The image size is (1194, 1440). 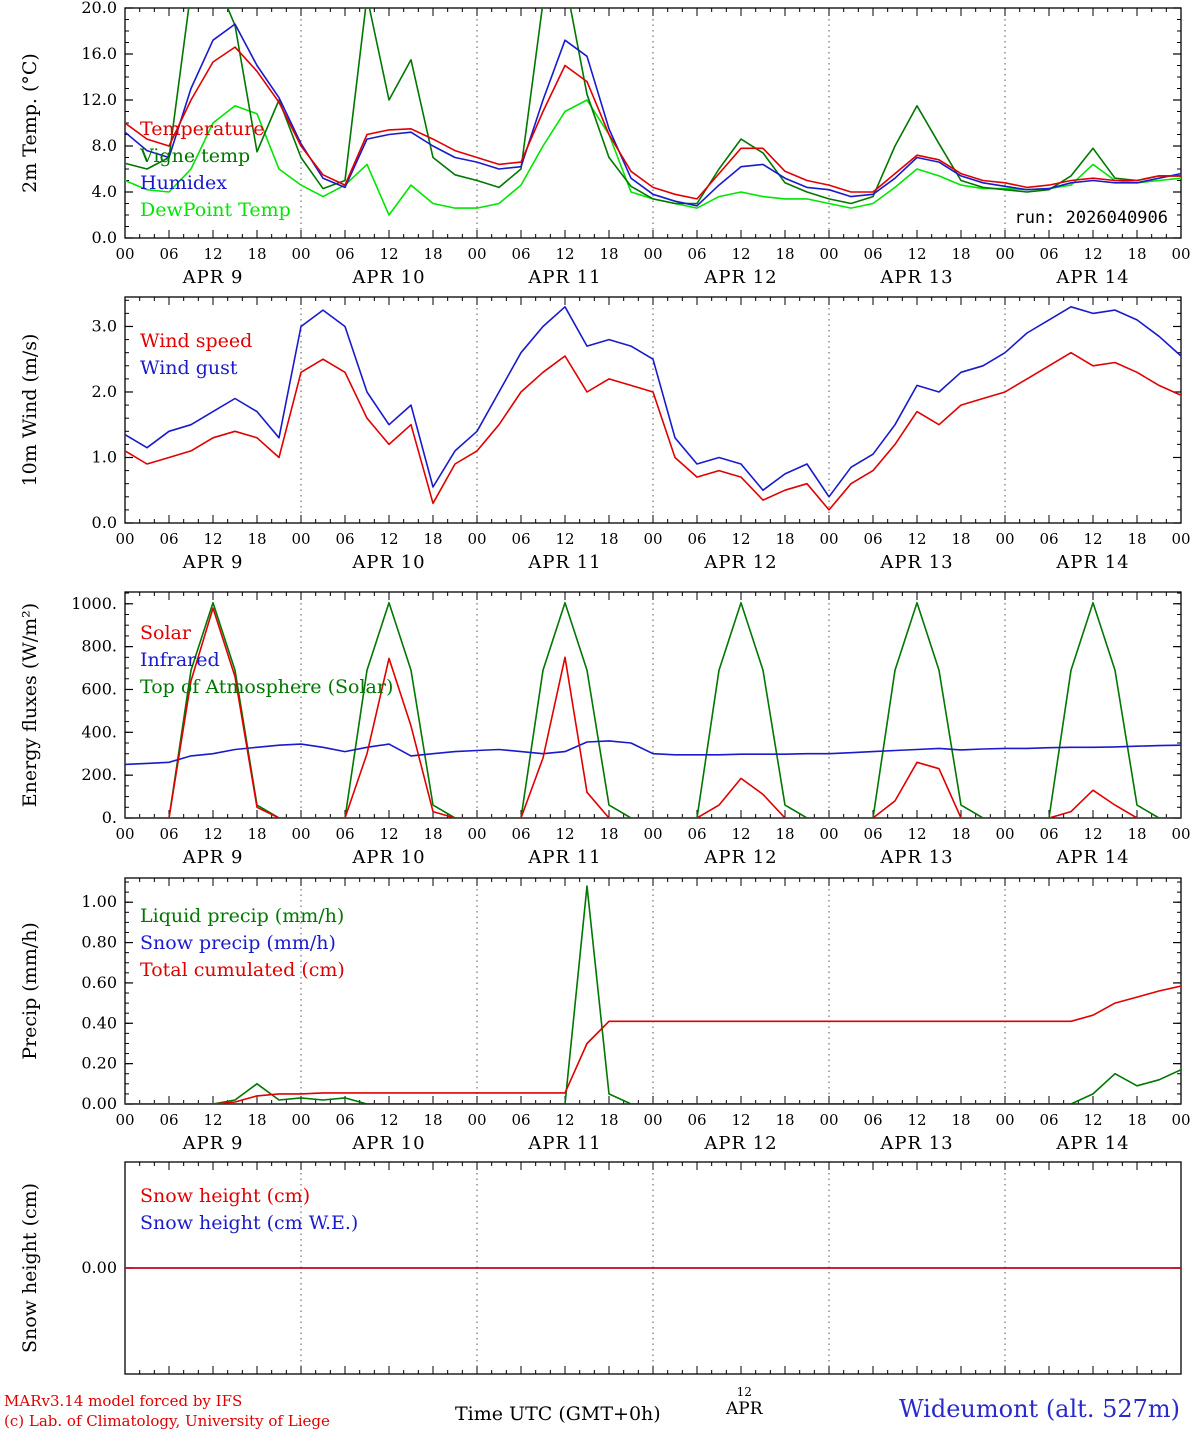 What do you see at coordinates (184, 183) in the screenshot?
I see `legend-item-humidex: Humidex` at bounding box center [184, 183].